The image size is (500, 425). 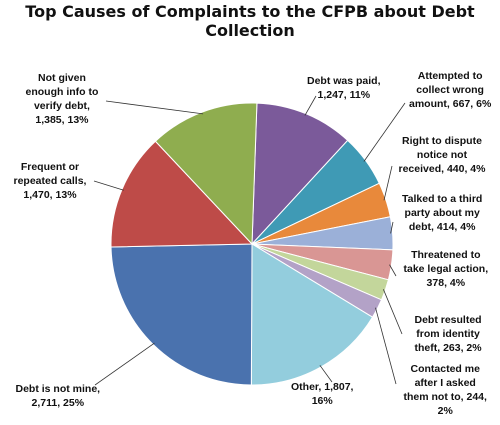 What do you see at coordinates (442, 227) in the screenshot?
I see `slice-label-line: debt, 414, 4%` at bounding box center [442, 227].